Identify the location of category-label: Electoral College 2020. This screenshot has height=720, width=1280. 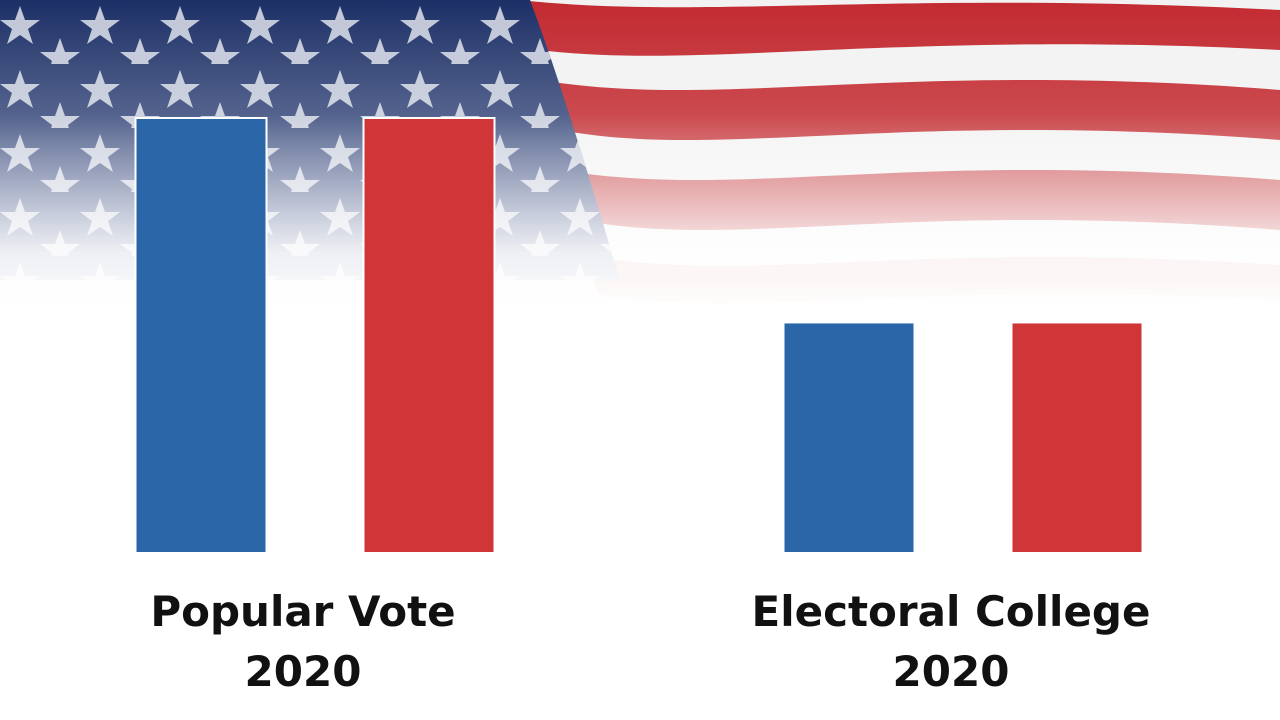
(951, 641).